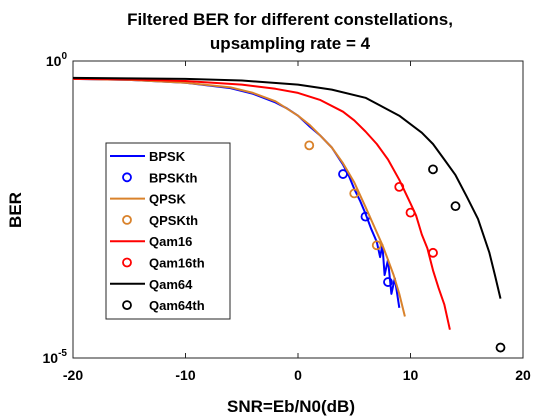 This screenshot has width=560, height=420. What do you see at coordinates (55, 357) in the screenshot?
I see `y-tick-label: 10⁻⁵` at bounding box center [55, 357].